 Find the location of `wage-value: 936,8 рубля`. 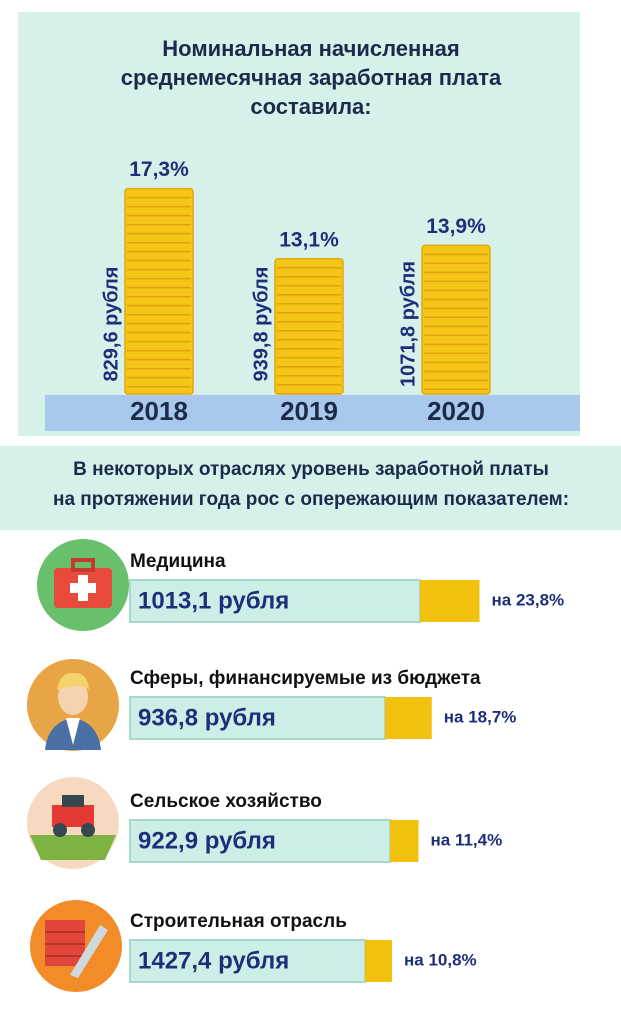

wage-value: 936,8 рубля is located at coordinates (207, 717).